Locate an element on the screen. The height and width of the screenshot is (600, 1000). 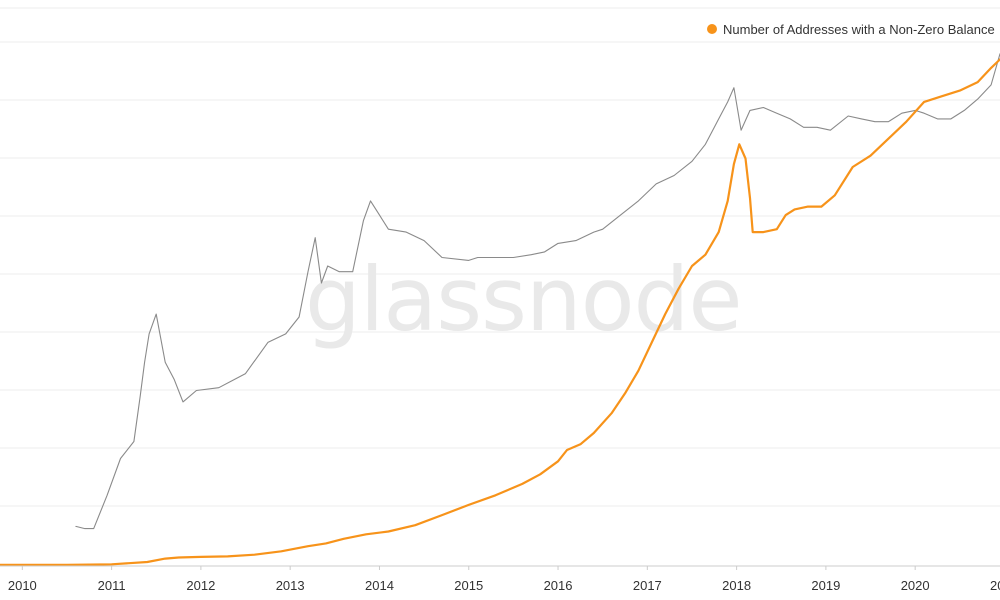
x-tick-label: 2012 is located at coordinates (200, 585).